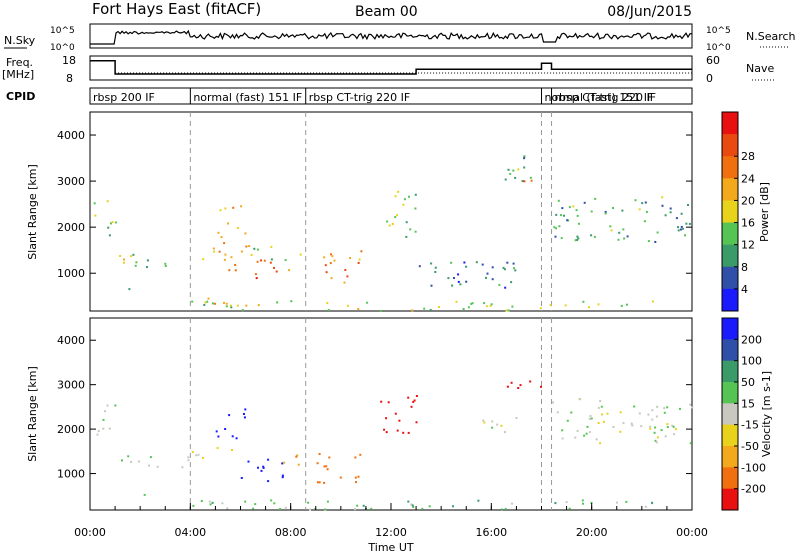 The width and height of the screenshot is (800, 554). I want to click on freq-line, so click(391, 67).